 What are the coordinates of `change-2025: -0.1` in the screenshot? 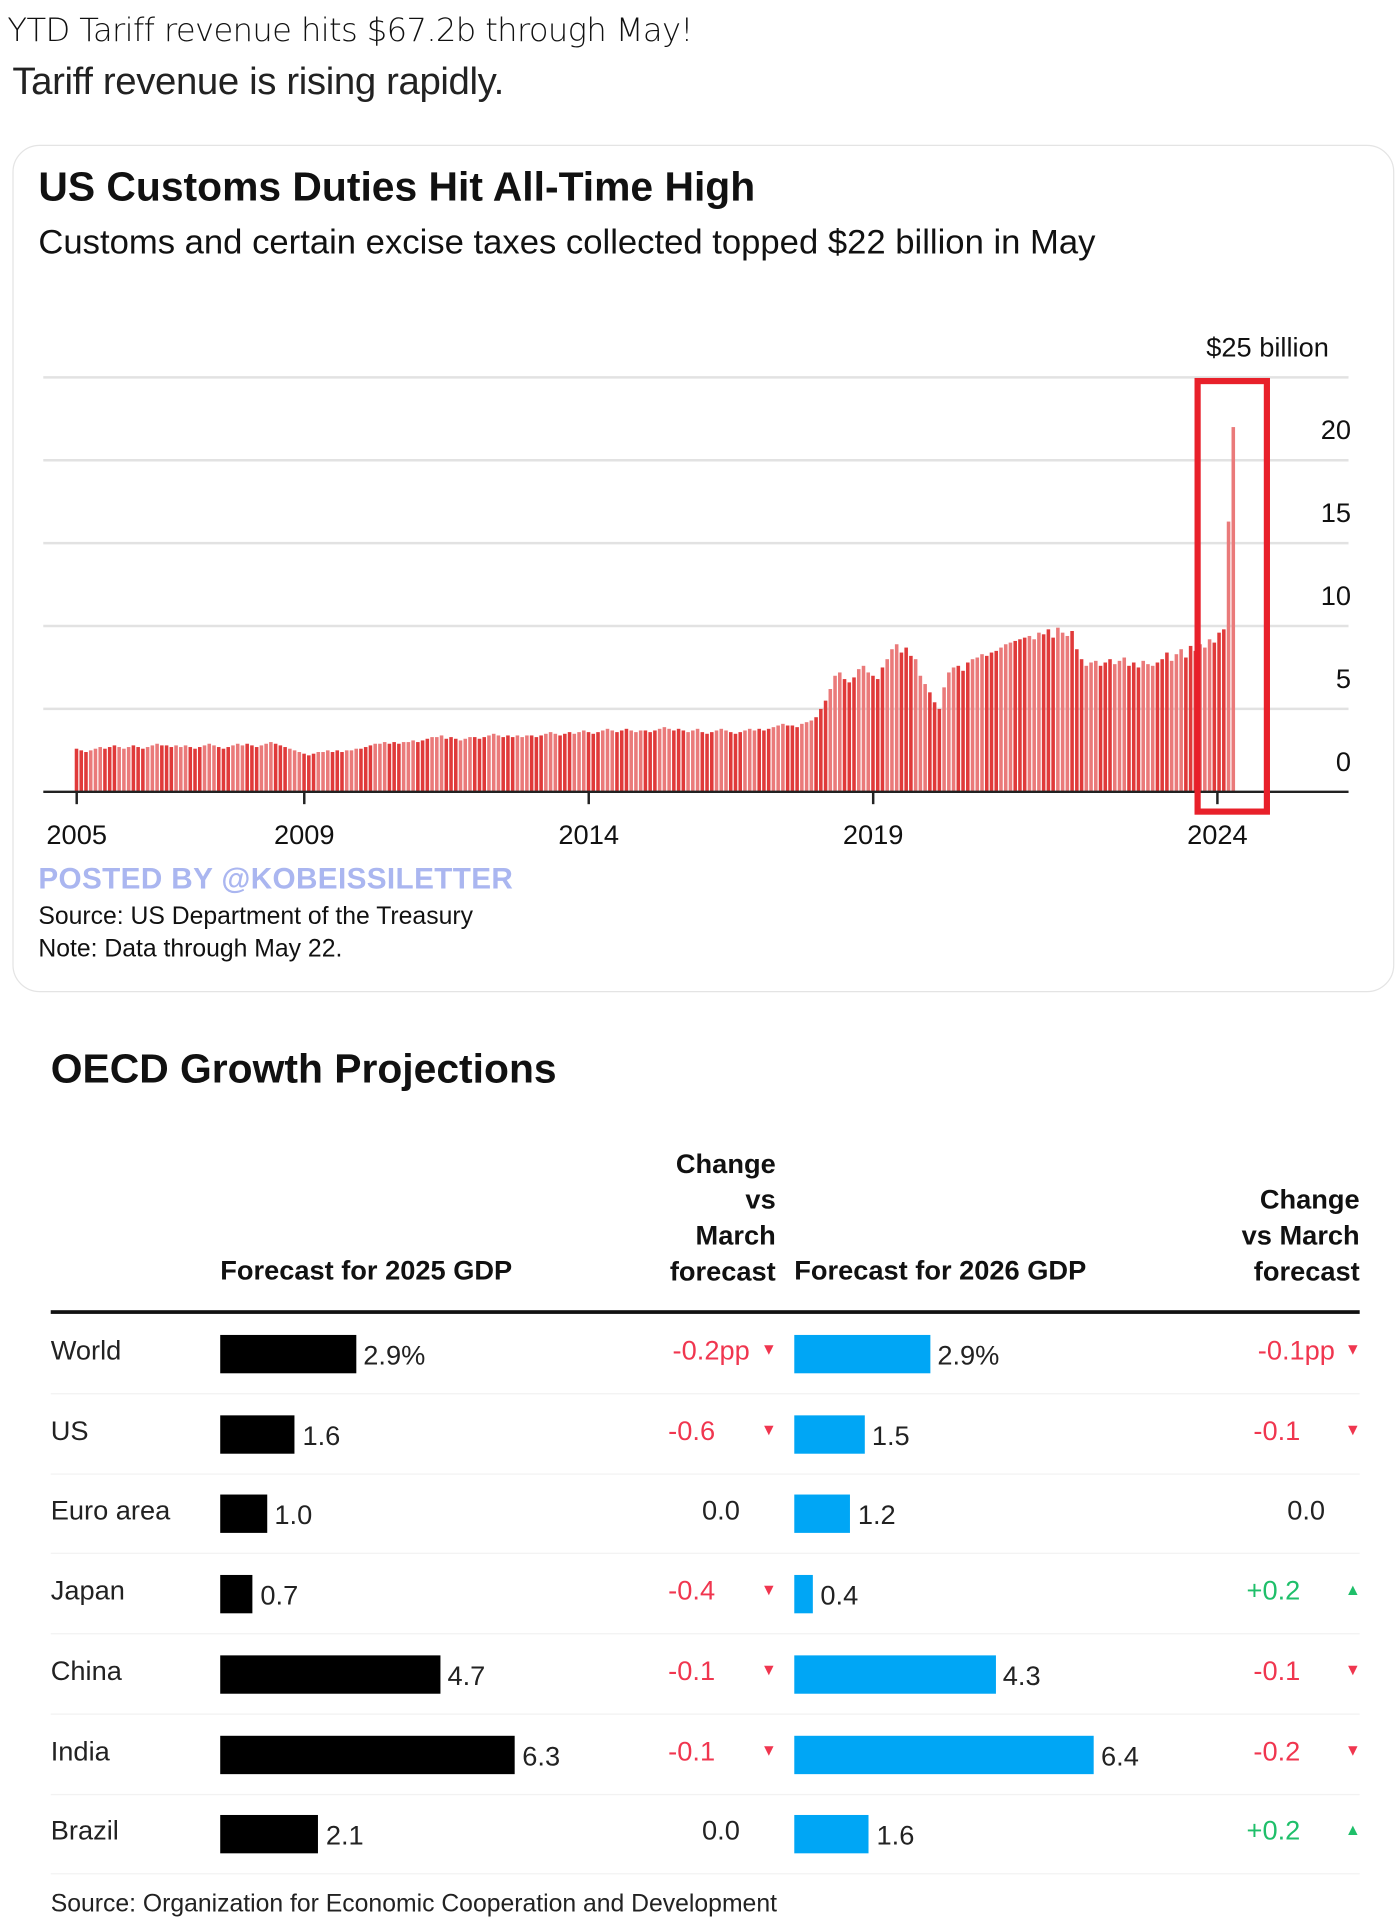 It's located at (692, 1751).